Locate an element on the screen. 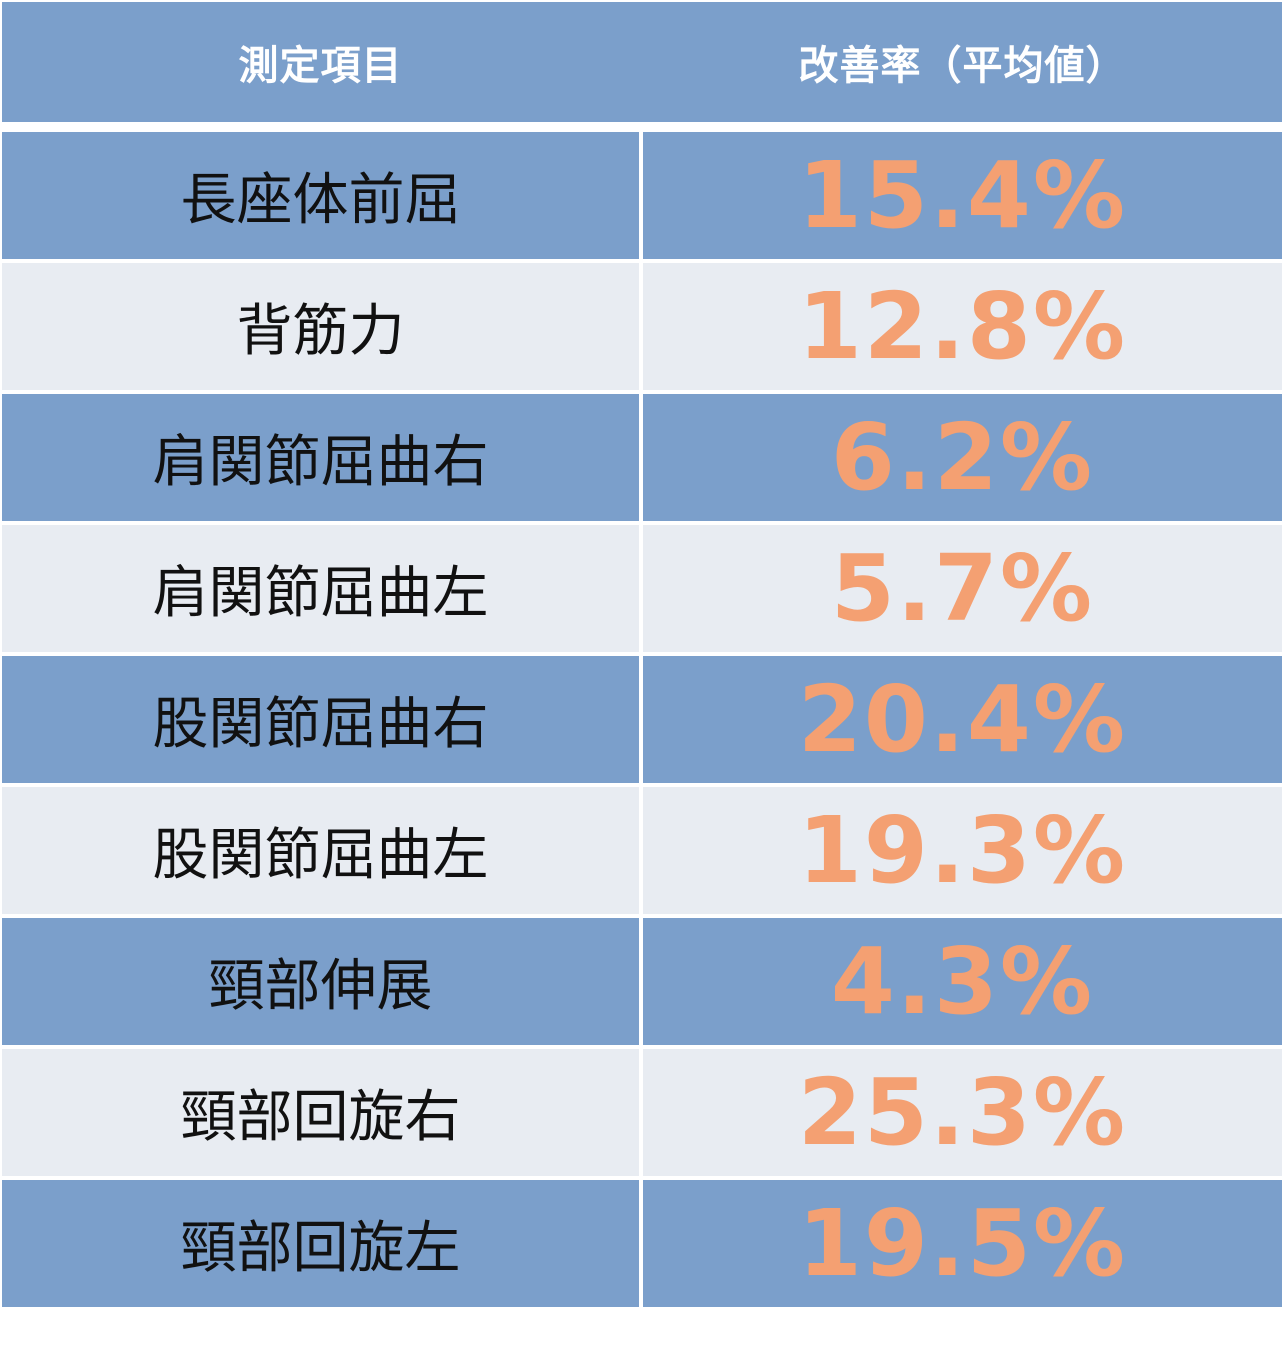 The image size is (1288, 1350). rate-value: 20.4% is located at coordinates (962, 719).